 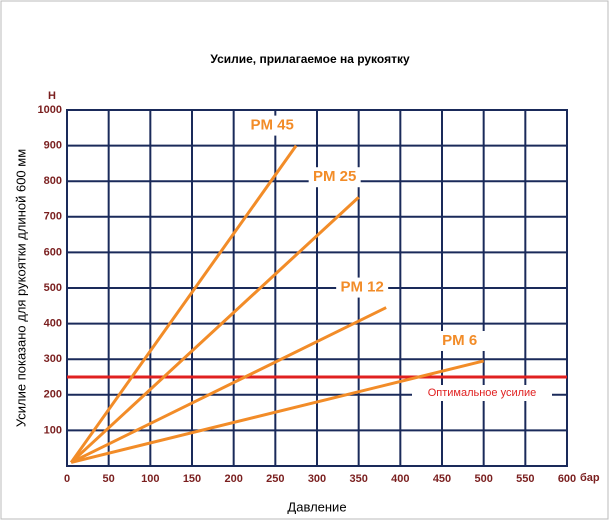 I want to click on series-line, so click(x=277, y=411).